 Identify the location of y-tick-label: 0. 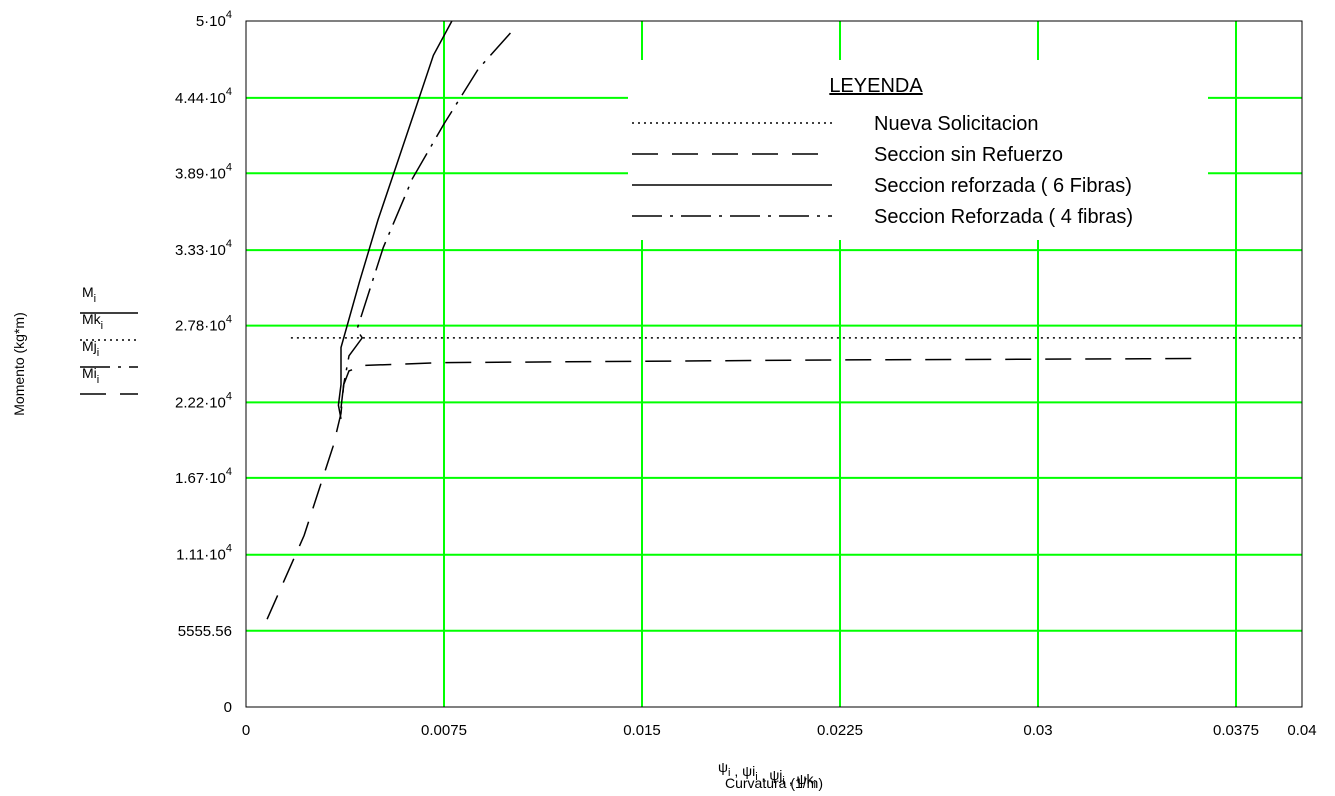
(228, 707).